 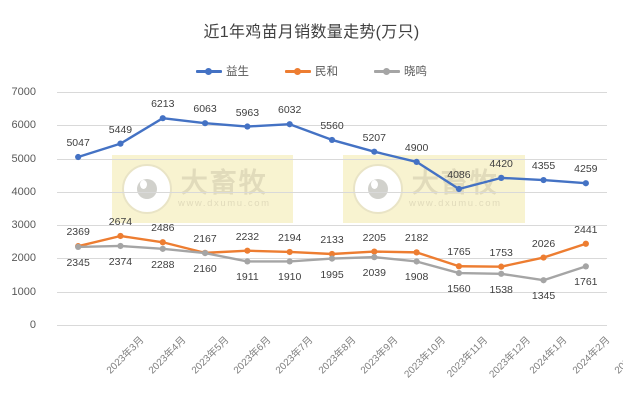 What do you see at coordinates (290, 237) in the screenshot?
I see `data-label: 2194` at bounding box center [290, 237].